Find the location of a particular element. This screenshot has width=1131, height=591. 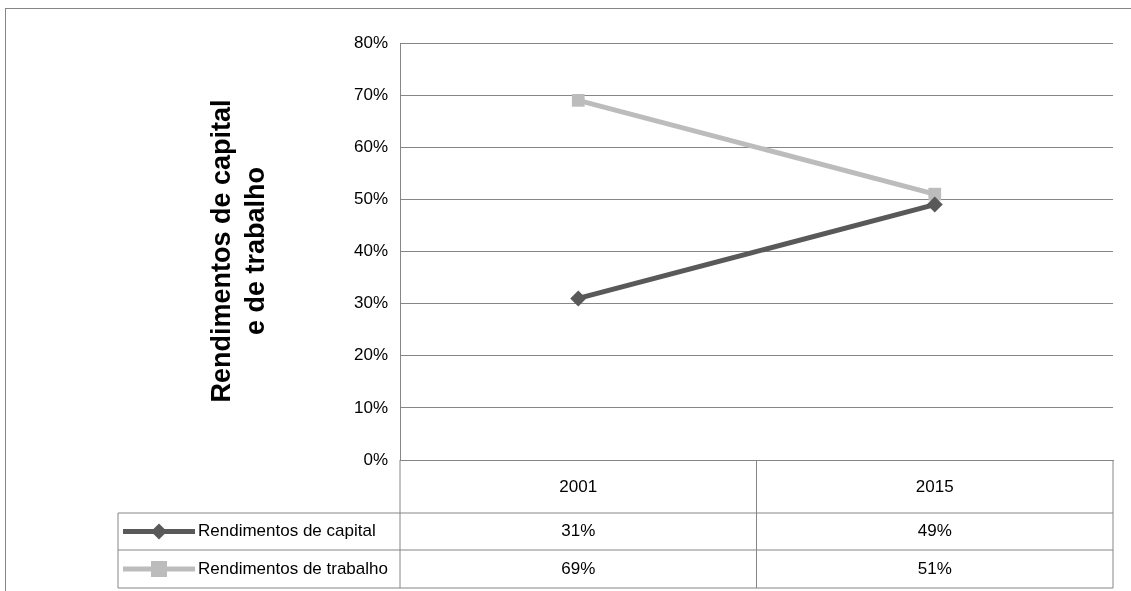

y-tick-label: 40% is located at coordinates (370, 251).